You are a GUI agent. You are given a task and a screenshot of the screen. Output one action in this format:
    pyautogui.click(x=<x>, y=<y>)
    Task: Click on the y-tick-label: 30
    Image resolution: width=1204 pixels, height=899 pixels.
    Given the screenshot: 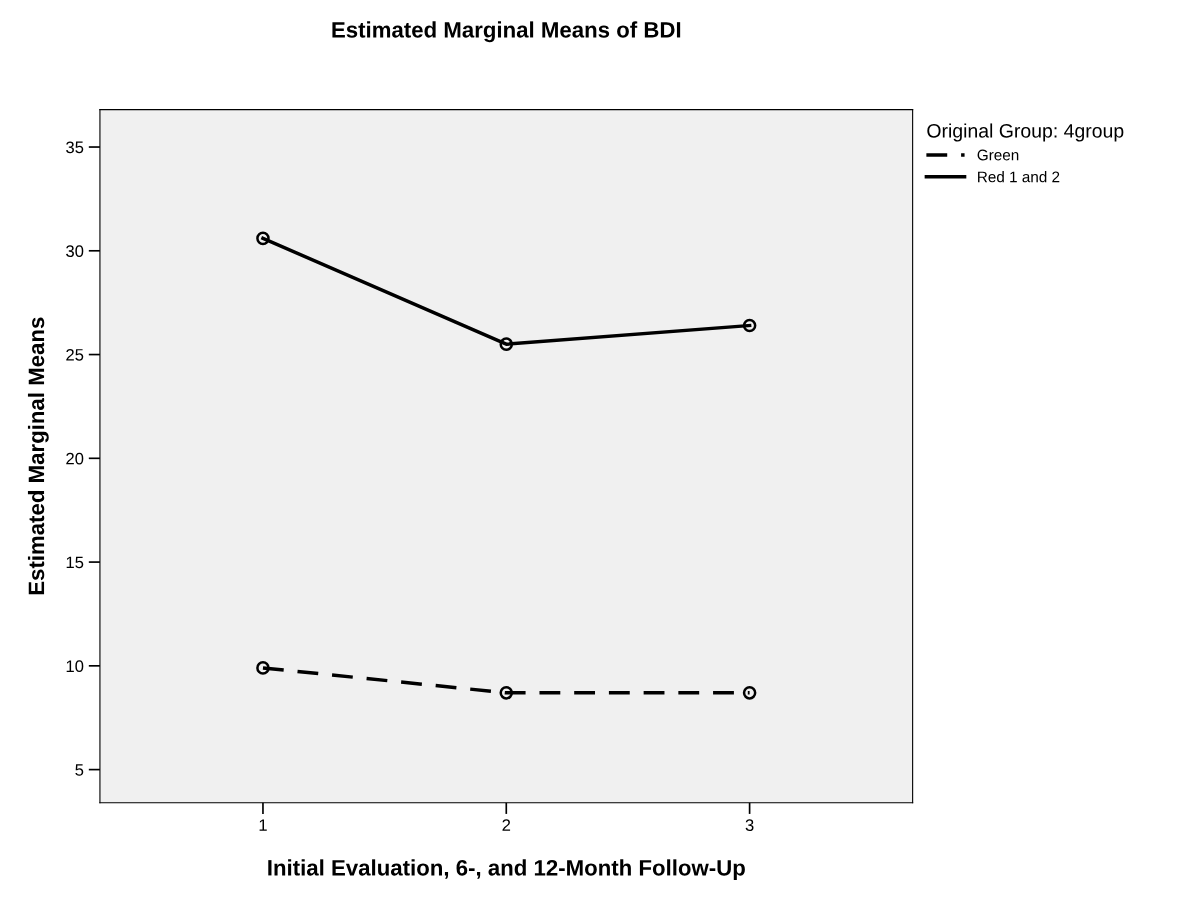 What is the action you would take?
    pyautogui.click(x=75, y=251)
    